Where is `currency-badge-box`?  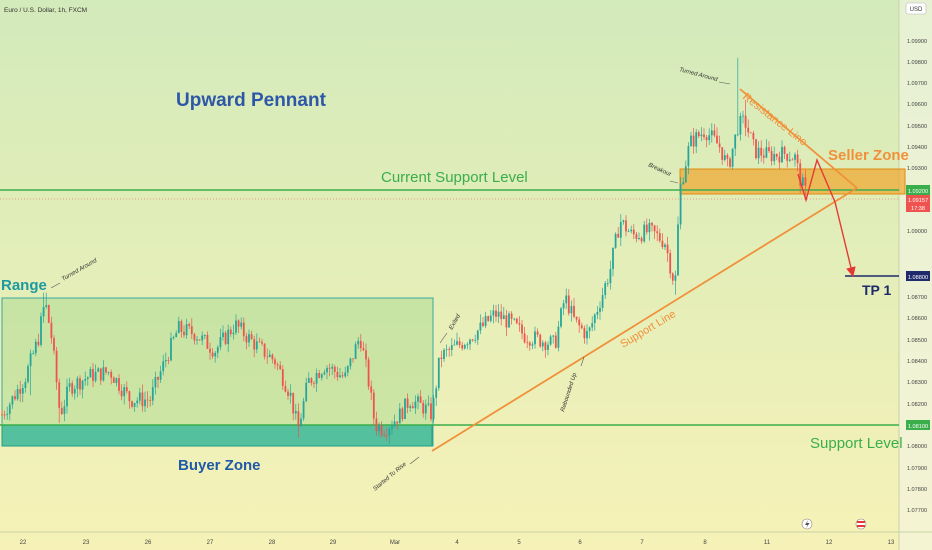
currency-badge-box is located at coordinates (916, 8).